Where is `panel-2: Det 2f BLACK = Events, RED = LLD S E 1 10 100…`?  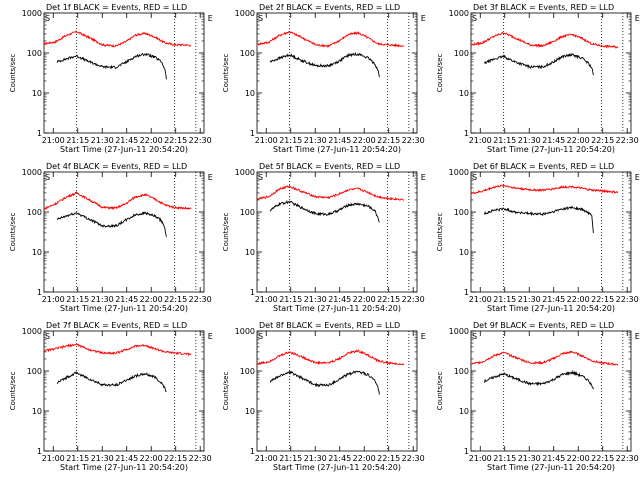
panel-2: Det 2f BLACK = Events, RED = LLD S E 1 10 100… is located at coordinates (324, 78).